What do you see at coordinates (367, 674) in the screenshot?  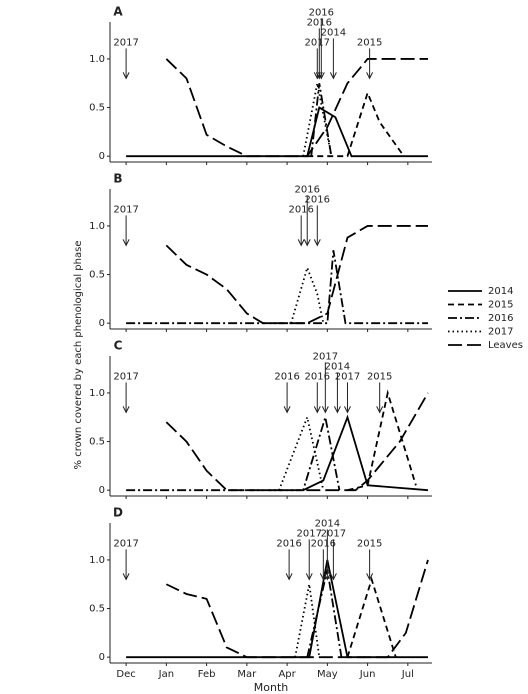 I see `x-tick-label: Jun` at bounding box center [367, 674].